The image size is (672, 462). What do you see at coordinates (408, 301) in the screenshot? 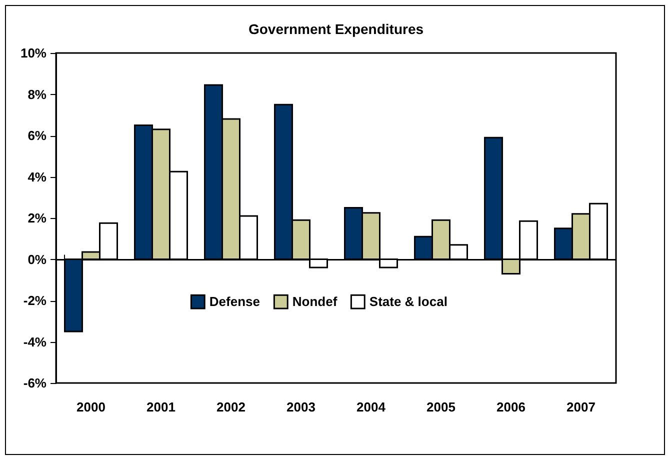
I see `legend-label: State & local` at bounding box center [408, 301].